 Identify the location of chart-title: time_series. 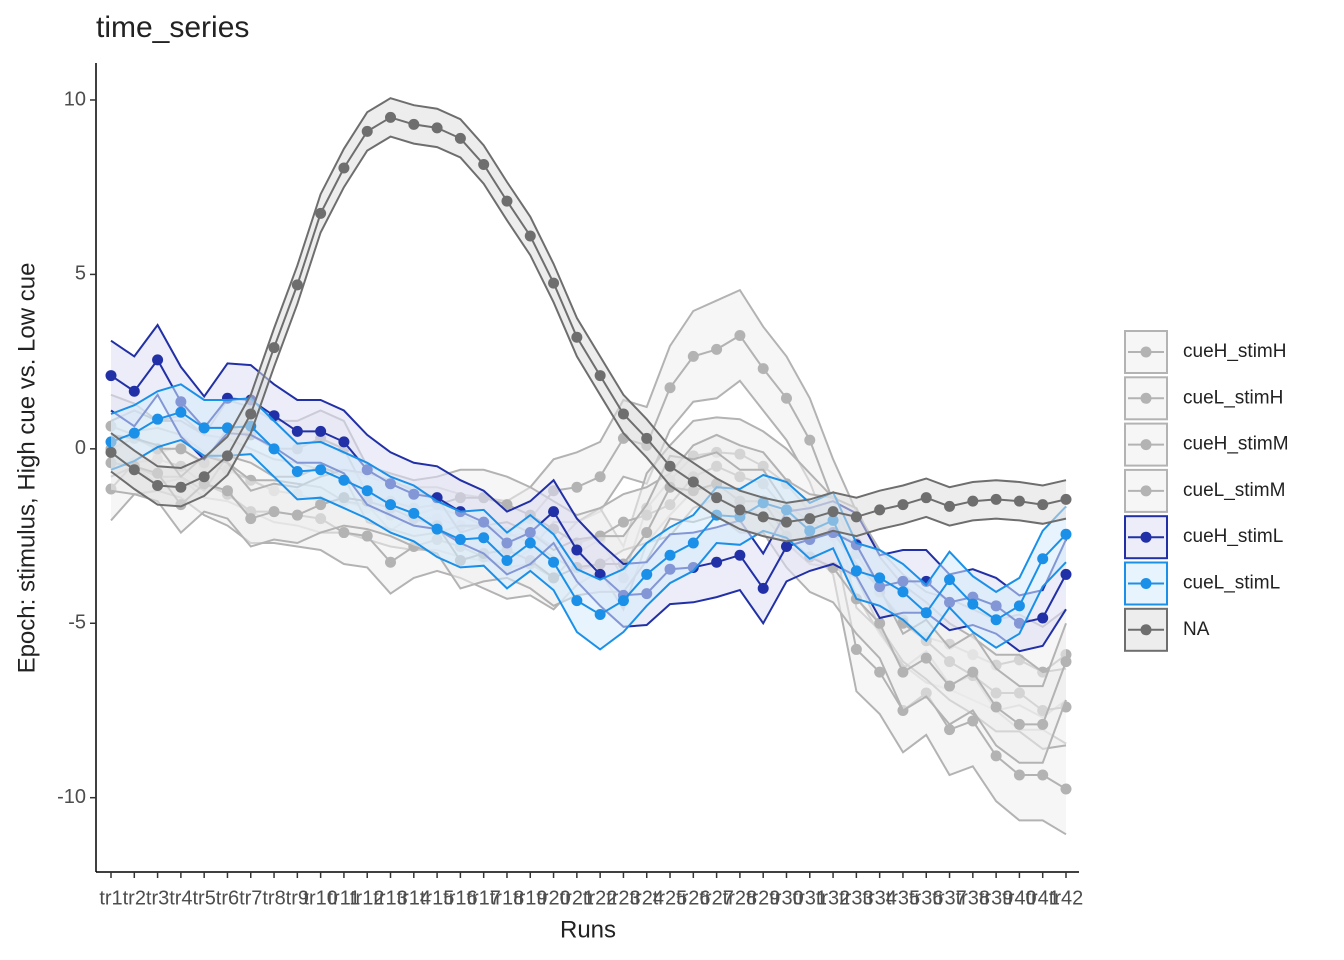
(172, 27).